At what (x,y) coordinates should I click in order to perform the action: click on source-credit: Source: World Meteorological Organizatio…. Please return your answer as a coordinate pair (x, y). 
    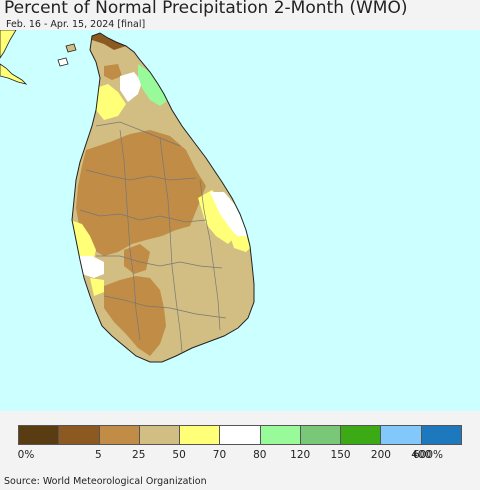
    Looking at the image, I should click on (105, 481).